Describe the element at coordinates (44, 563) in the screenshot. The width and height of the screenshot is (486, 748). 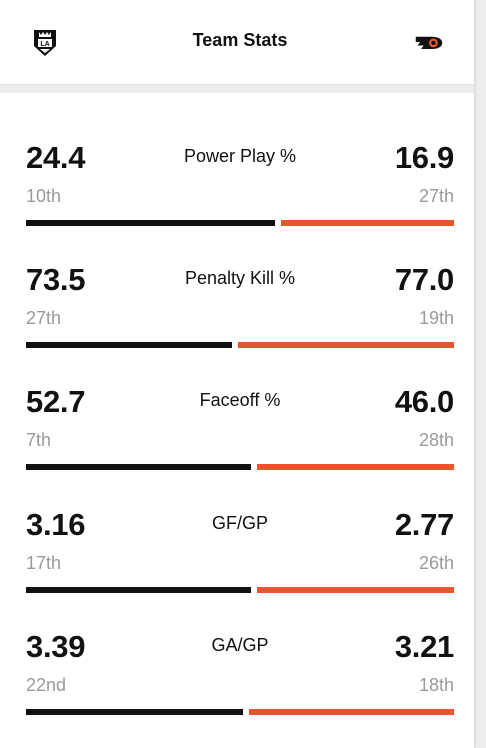
I see `left-team-rank: 17th` at that location.